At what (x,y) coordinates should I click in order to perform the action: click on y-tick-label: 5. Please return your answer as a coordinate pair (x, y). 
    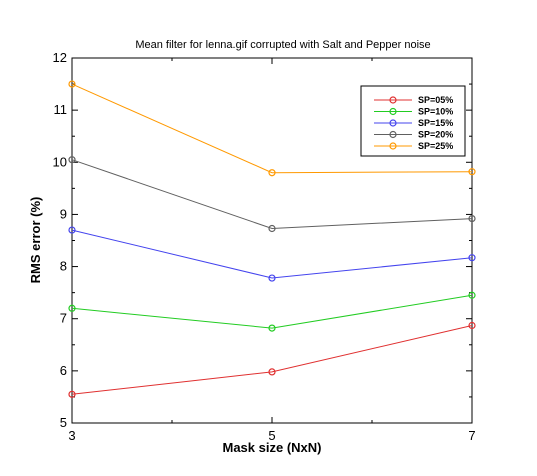
    Looking at the image, I should click on (63, 422).